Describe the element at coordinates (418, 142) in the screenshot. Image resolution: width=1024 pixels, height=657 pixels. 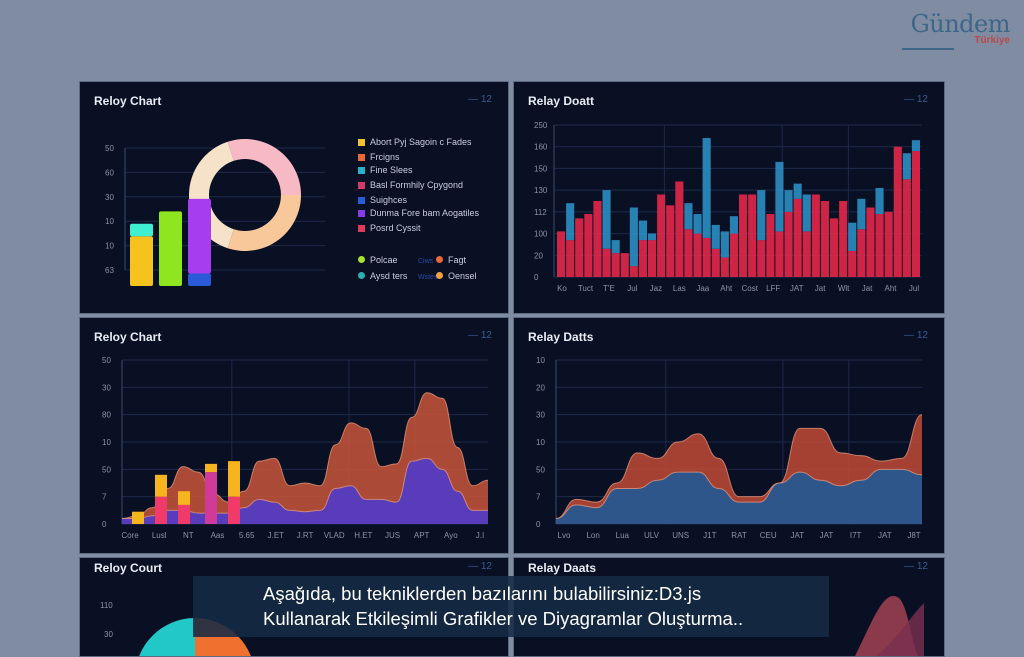
I see `legend-item: Abort Pyj Sagoin c Fades` at that location.